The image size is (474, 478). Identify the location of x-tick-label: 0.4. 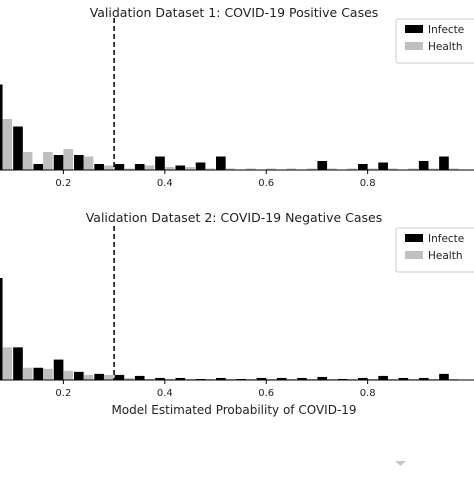
(165, 183).